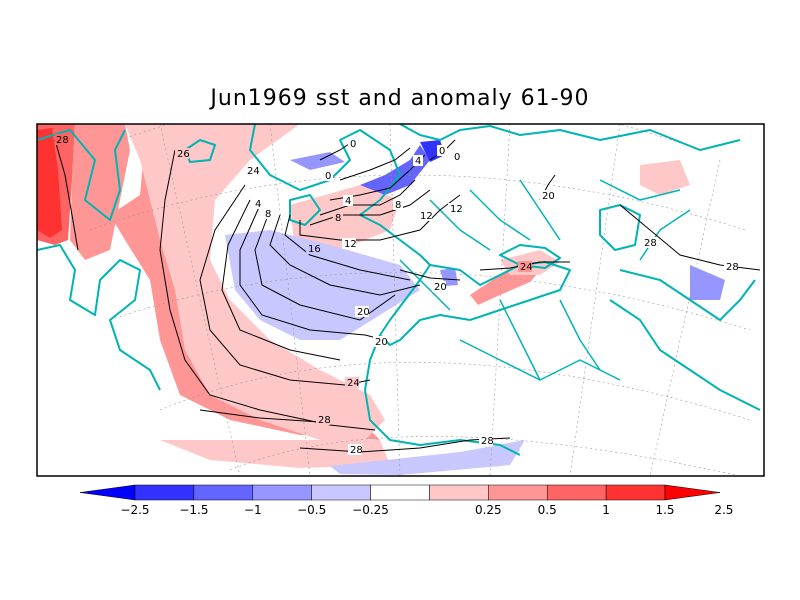  I want to click on contour-28-west, so click(66, 195).